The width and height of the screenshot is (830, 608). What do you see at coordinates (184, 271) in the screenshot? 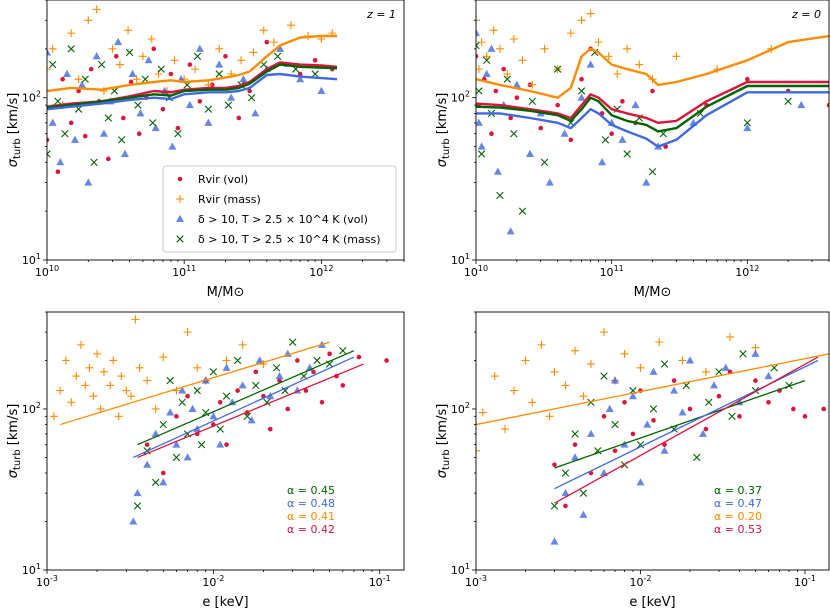
I see `x-tick-label: 1011` at bounding box center [184, 271].